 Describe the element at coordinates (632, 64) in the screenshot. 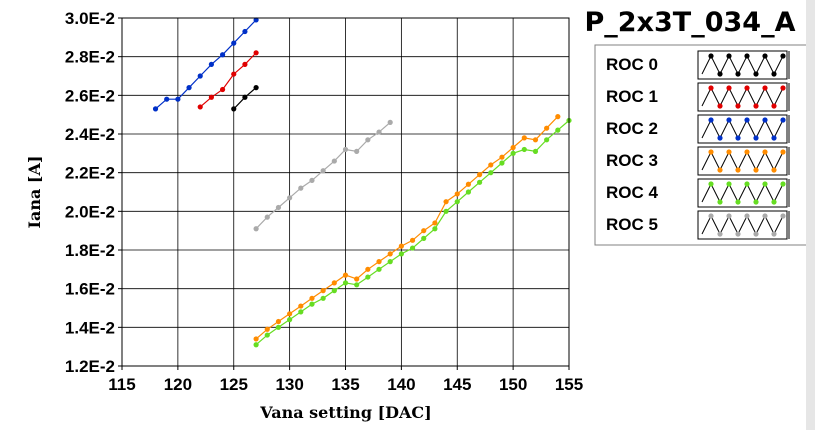

I see `legend-label: ROC 0` at that location.